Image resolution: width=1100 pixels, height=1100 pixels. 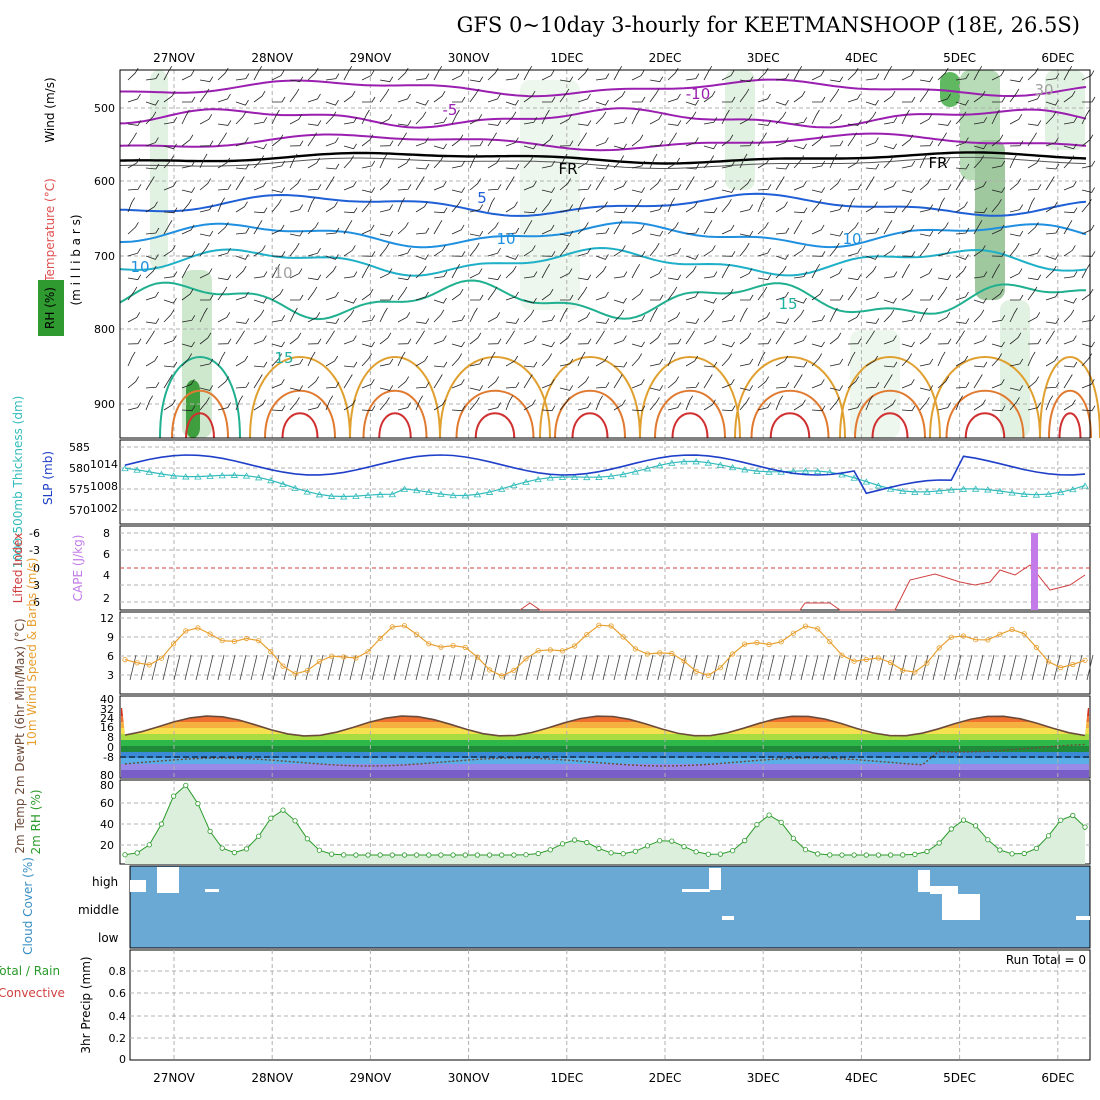 What do you see at coordinates (18, 482) in the screenshot?
I see `ylabel-thickness: 1000-500mb Thickness (dm)` at bounding box center [18, 482].